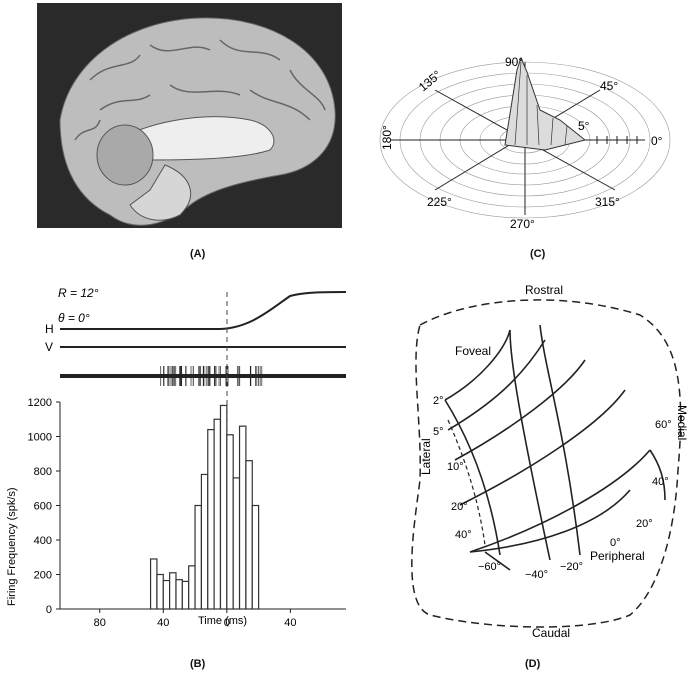  I want to click on y-tick-label: 0, so click(49, 610).